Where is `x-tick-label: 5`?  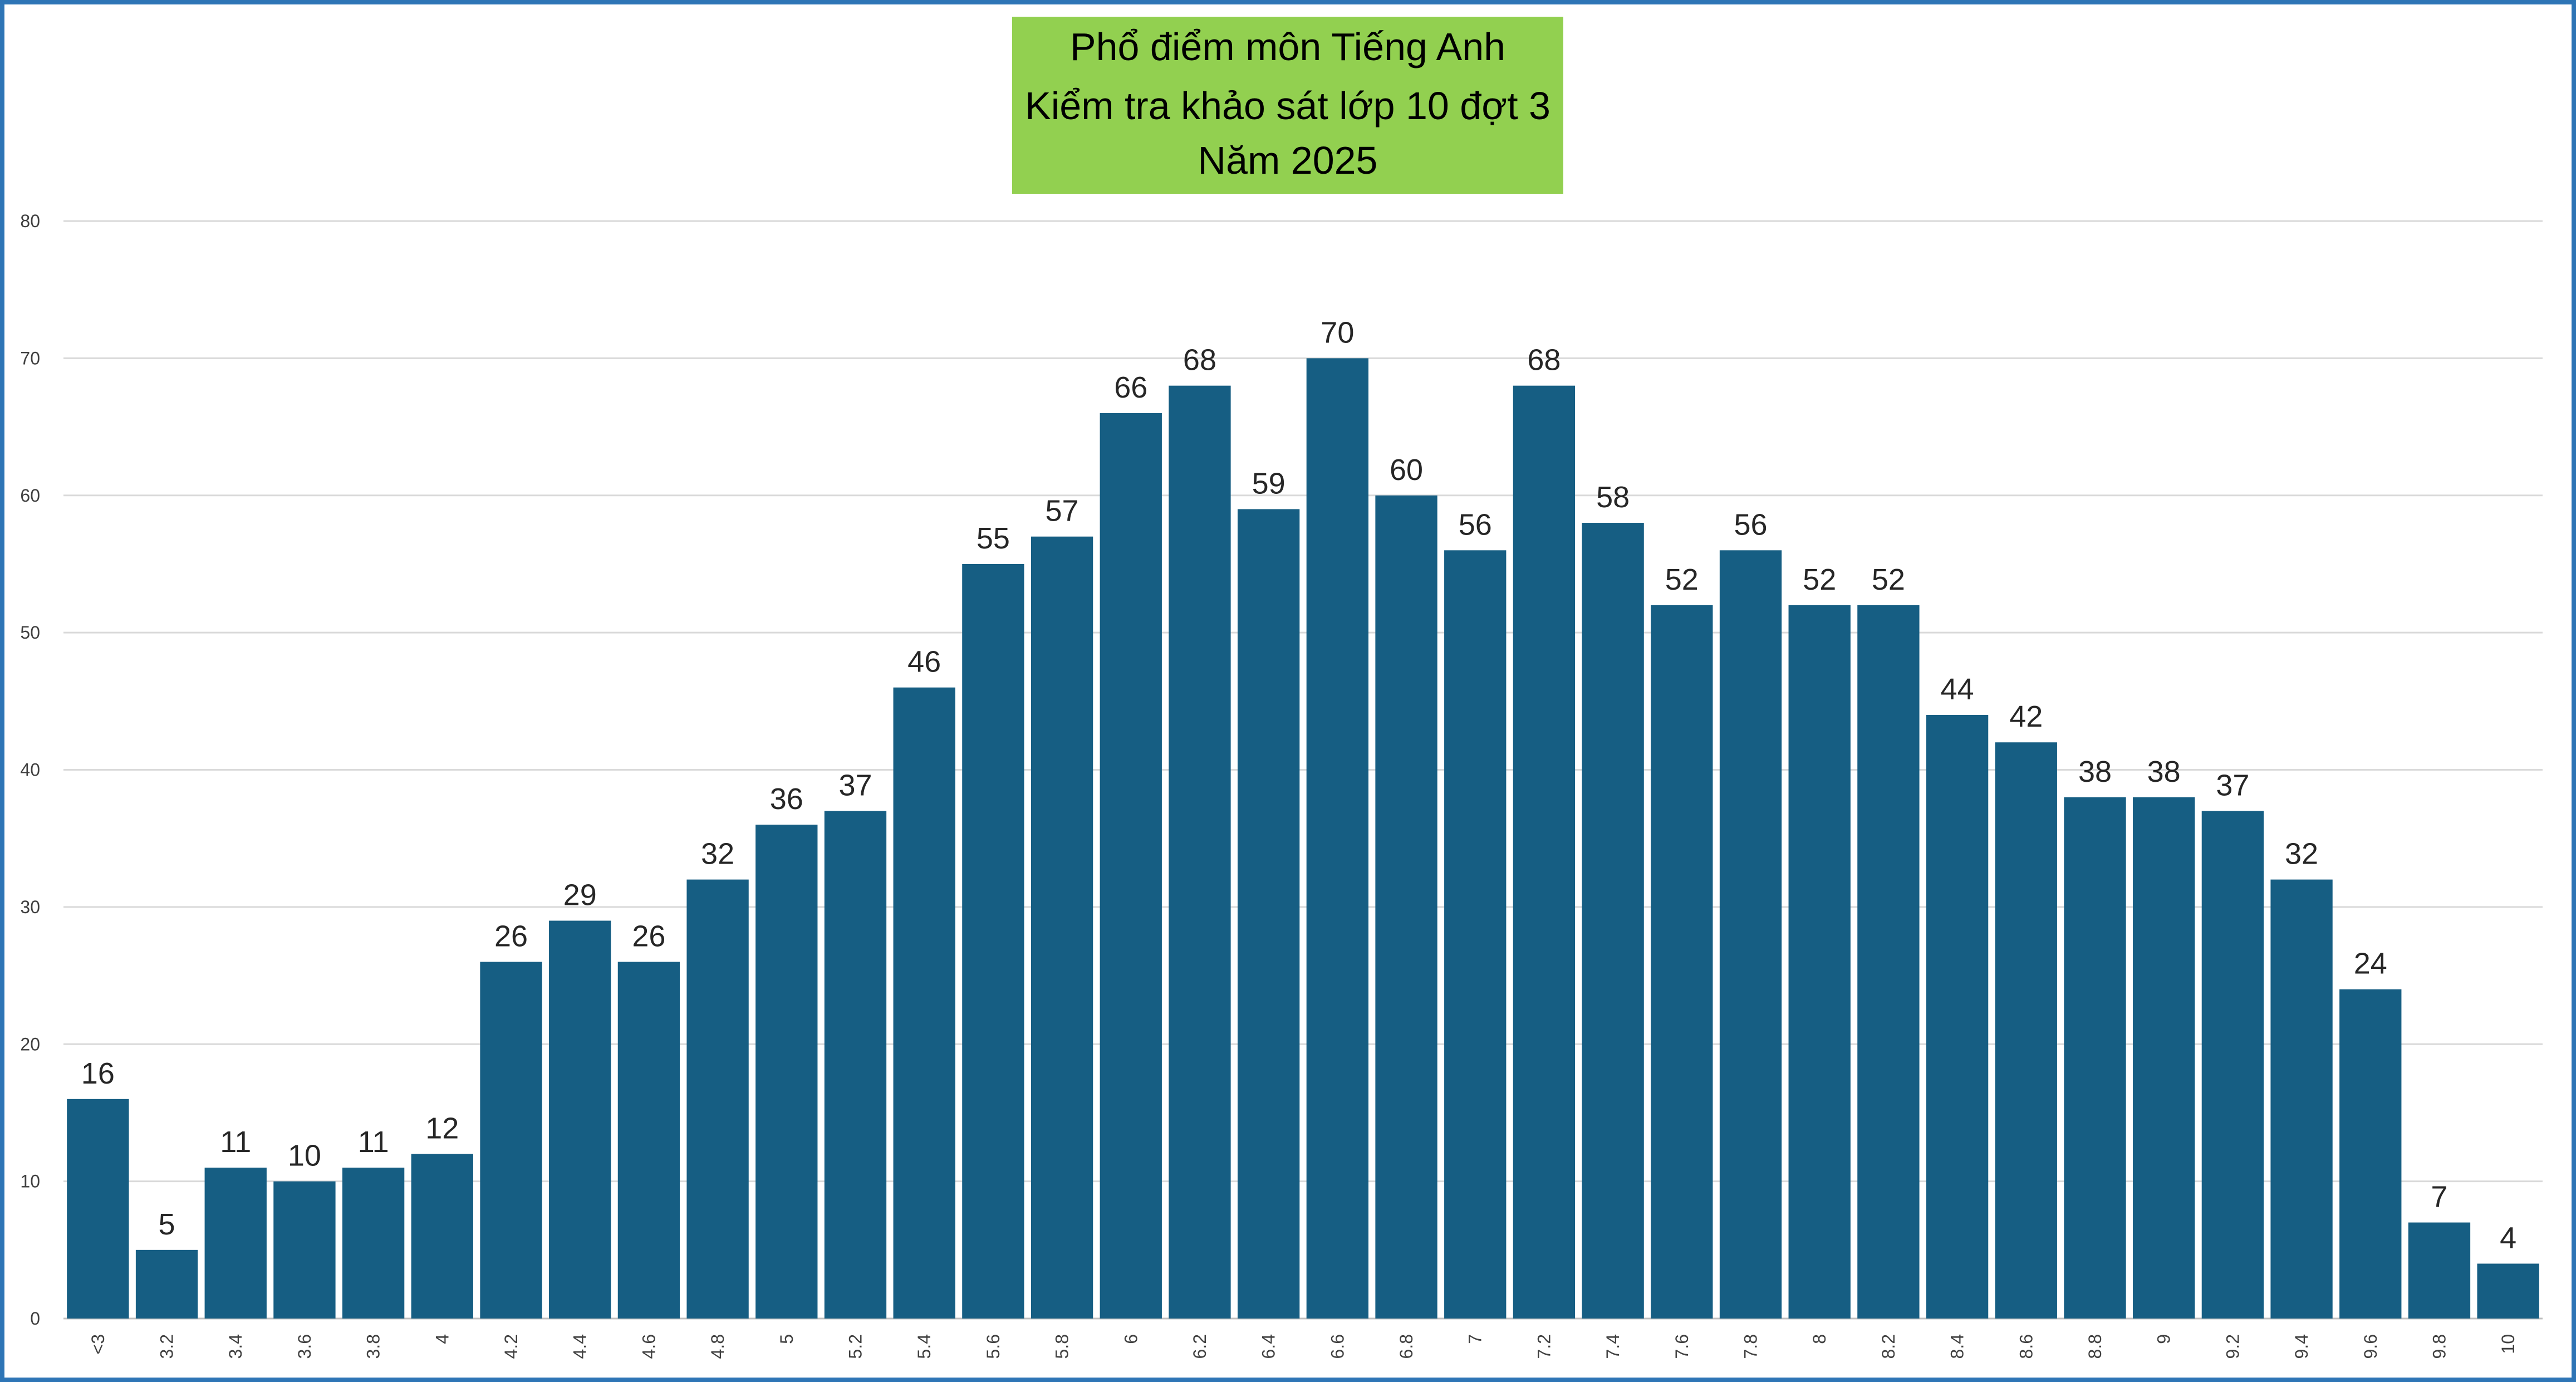 x-tick-label: 5 is located at coordinates (787, 1339).